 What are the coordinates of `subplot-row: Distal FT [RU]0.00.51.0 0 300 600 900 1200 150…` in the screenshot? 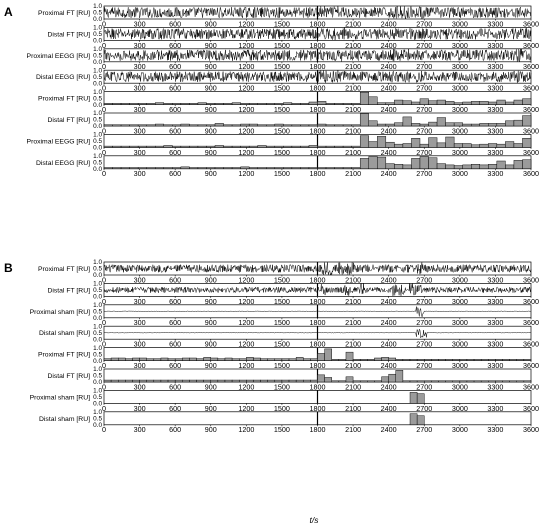 It's located at (293, 122).